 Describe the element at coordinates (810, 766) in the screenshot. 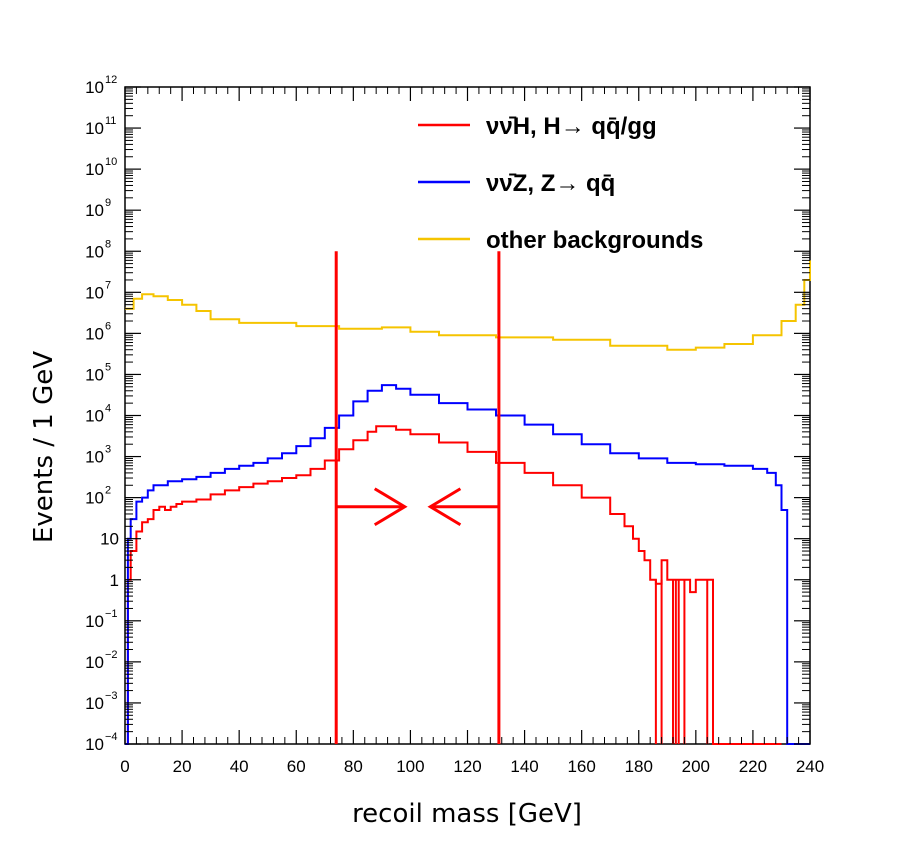

I see `x-tick-label: 240` at that location.